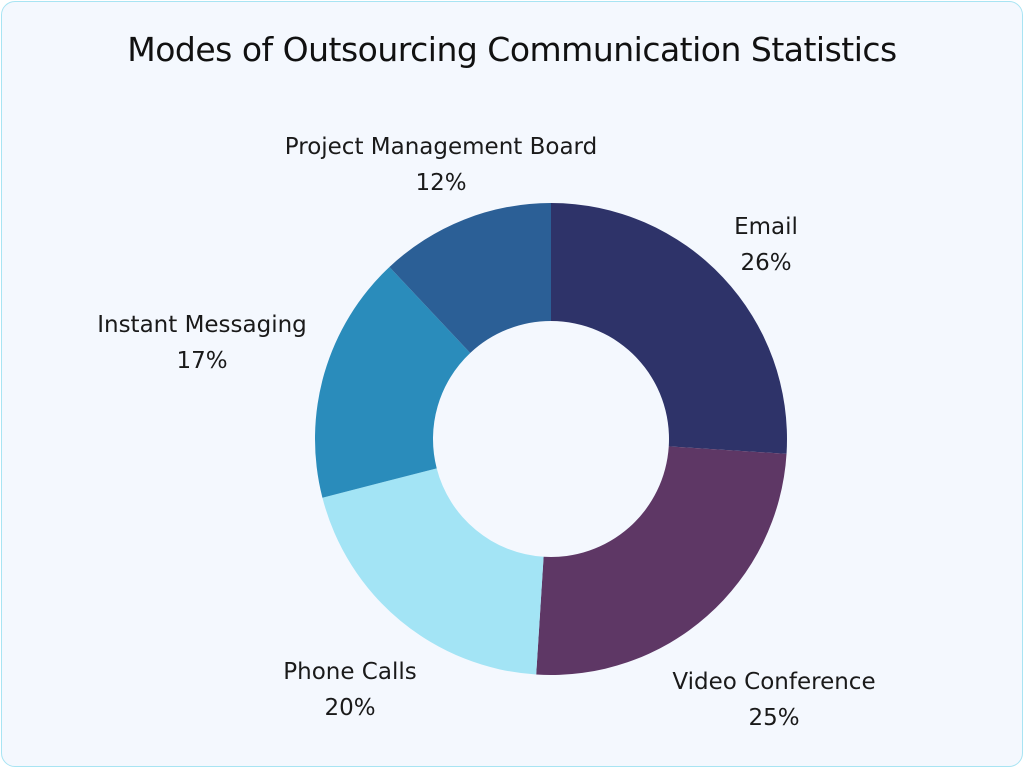 This screenshot has width=1024, height=768. I want to click on slice-value-label: 17%, so click(201, 361).